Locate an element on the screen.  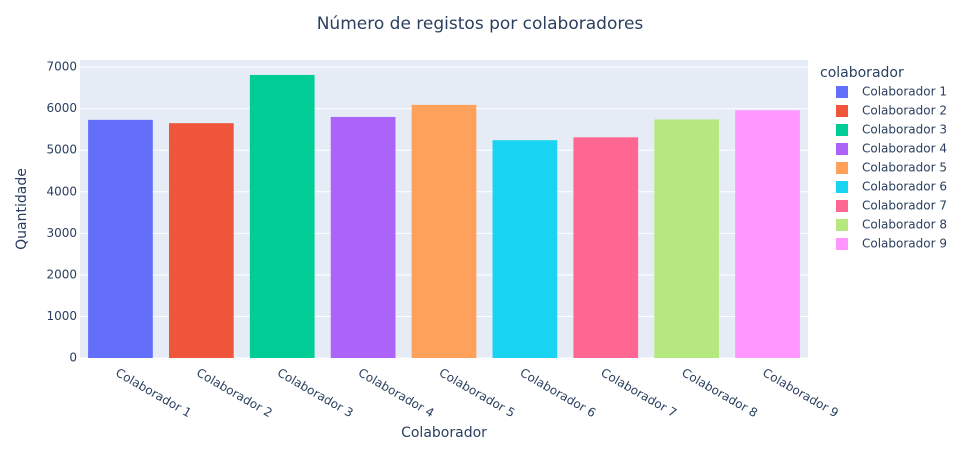
y-tick-label: 6000 is located at coordinates (61, 108).